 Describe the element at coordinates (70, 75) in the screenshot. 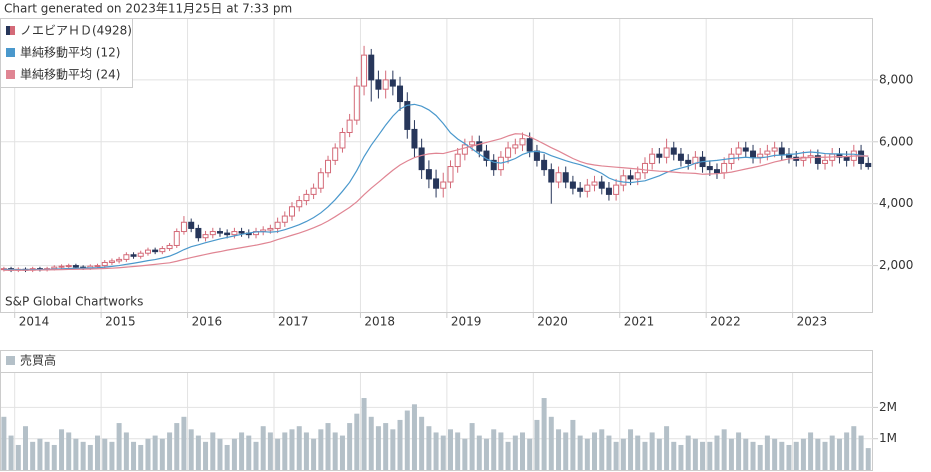

I see `legend-label: 単純移動平均 (24)` at that location.